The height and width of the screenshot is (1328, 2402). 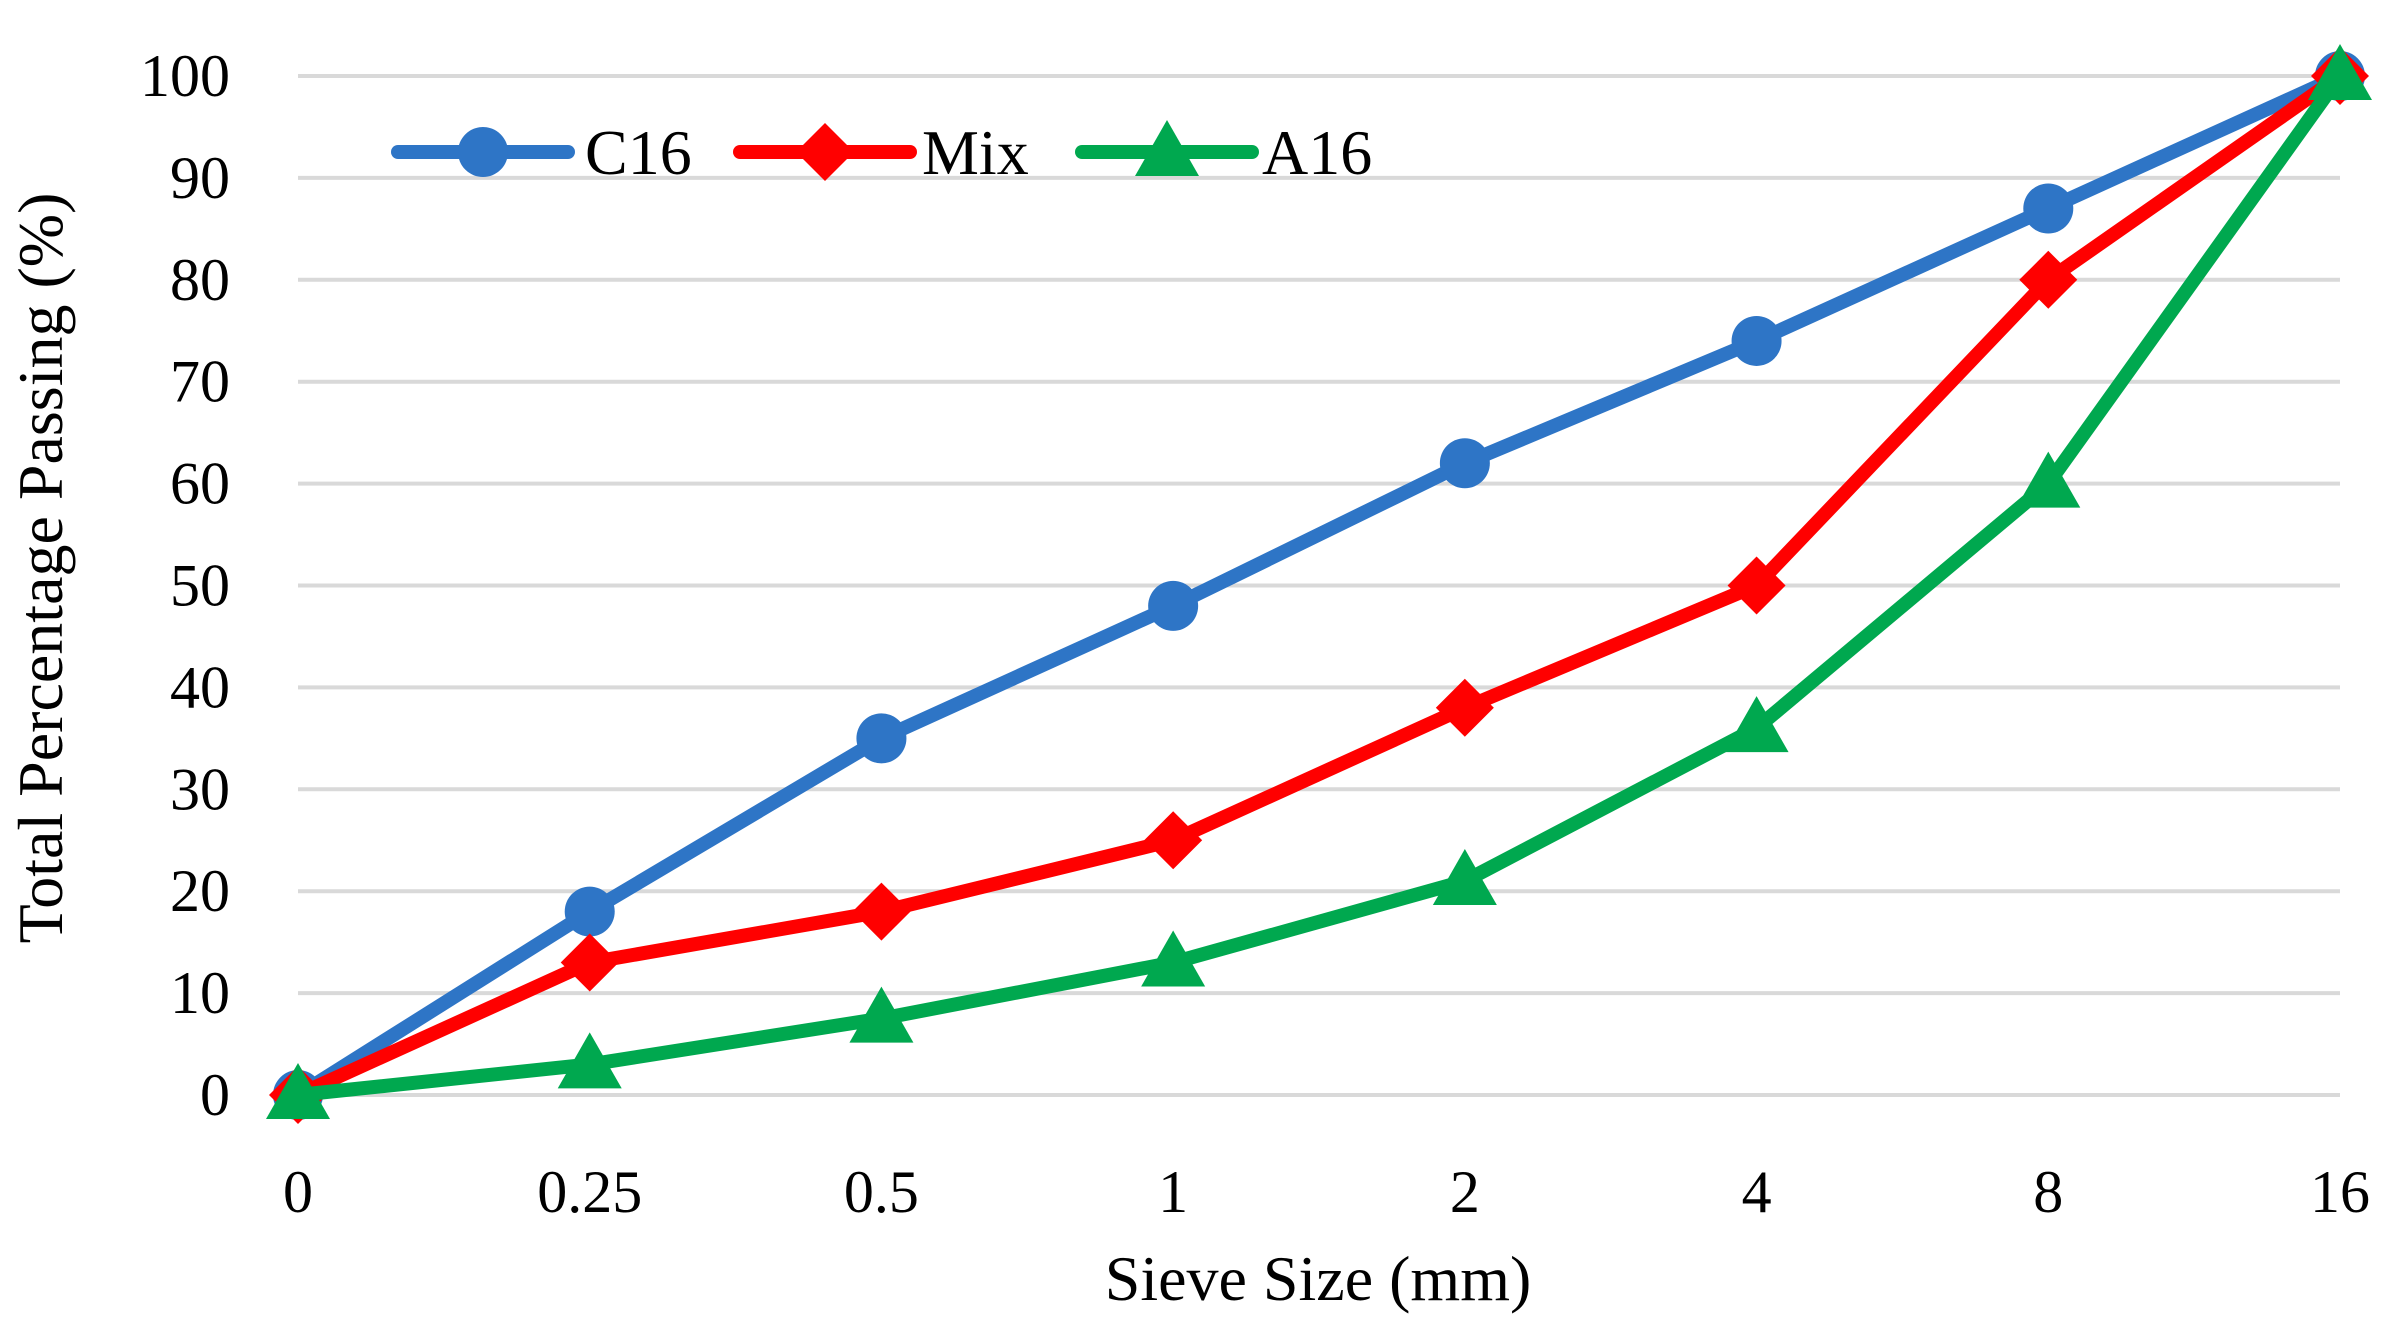 I want to click on y-axis-title: Total Percentage Passing (%), so click(x=40, y=568).